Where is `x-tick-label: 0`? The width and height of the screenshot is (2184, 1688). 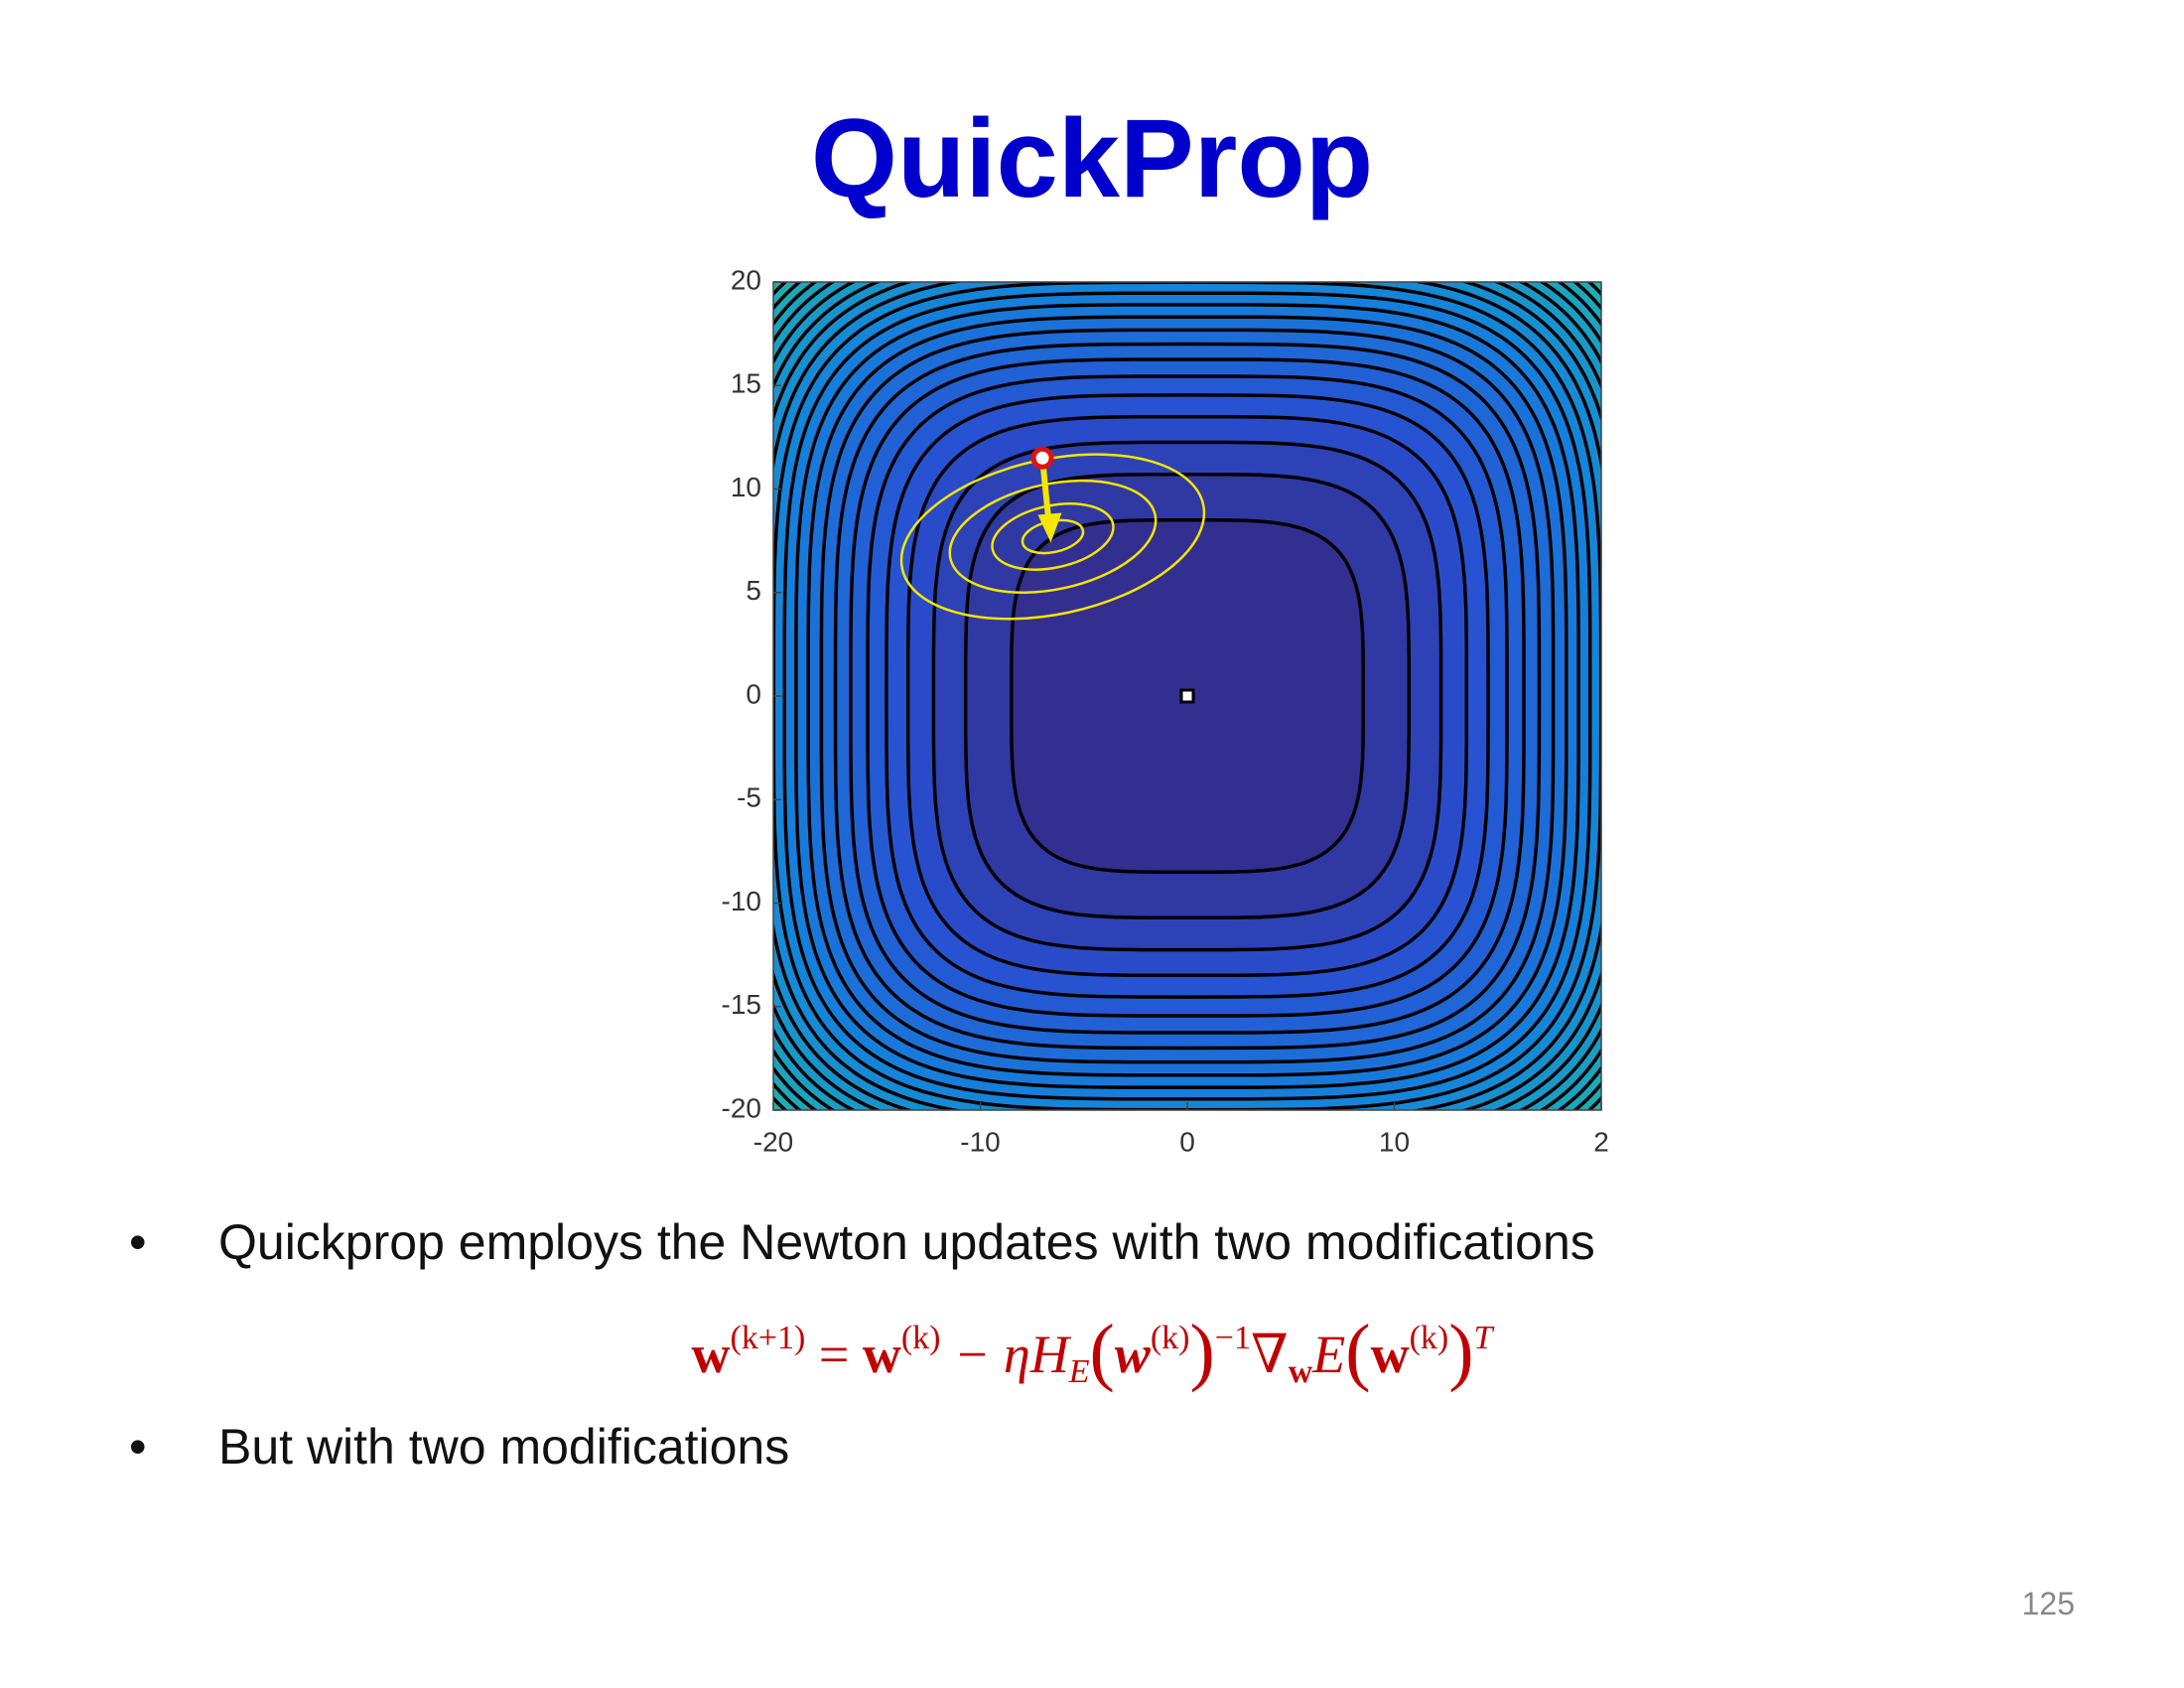 x-tick-label: 0 is located at coordinates (1187, 1141).